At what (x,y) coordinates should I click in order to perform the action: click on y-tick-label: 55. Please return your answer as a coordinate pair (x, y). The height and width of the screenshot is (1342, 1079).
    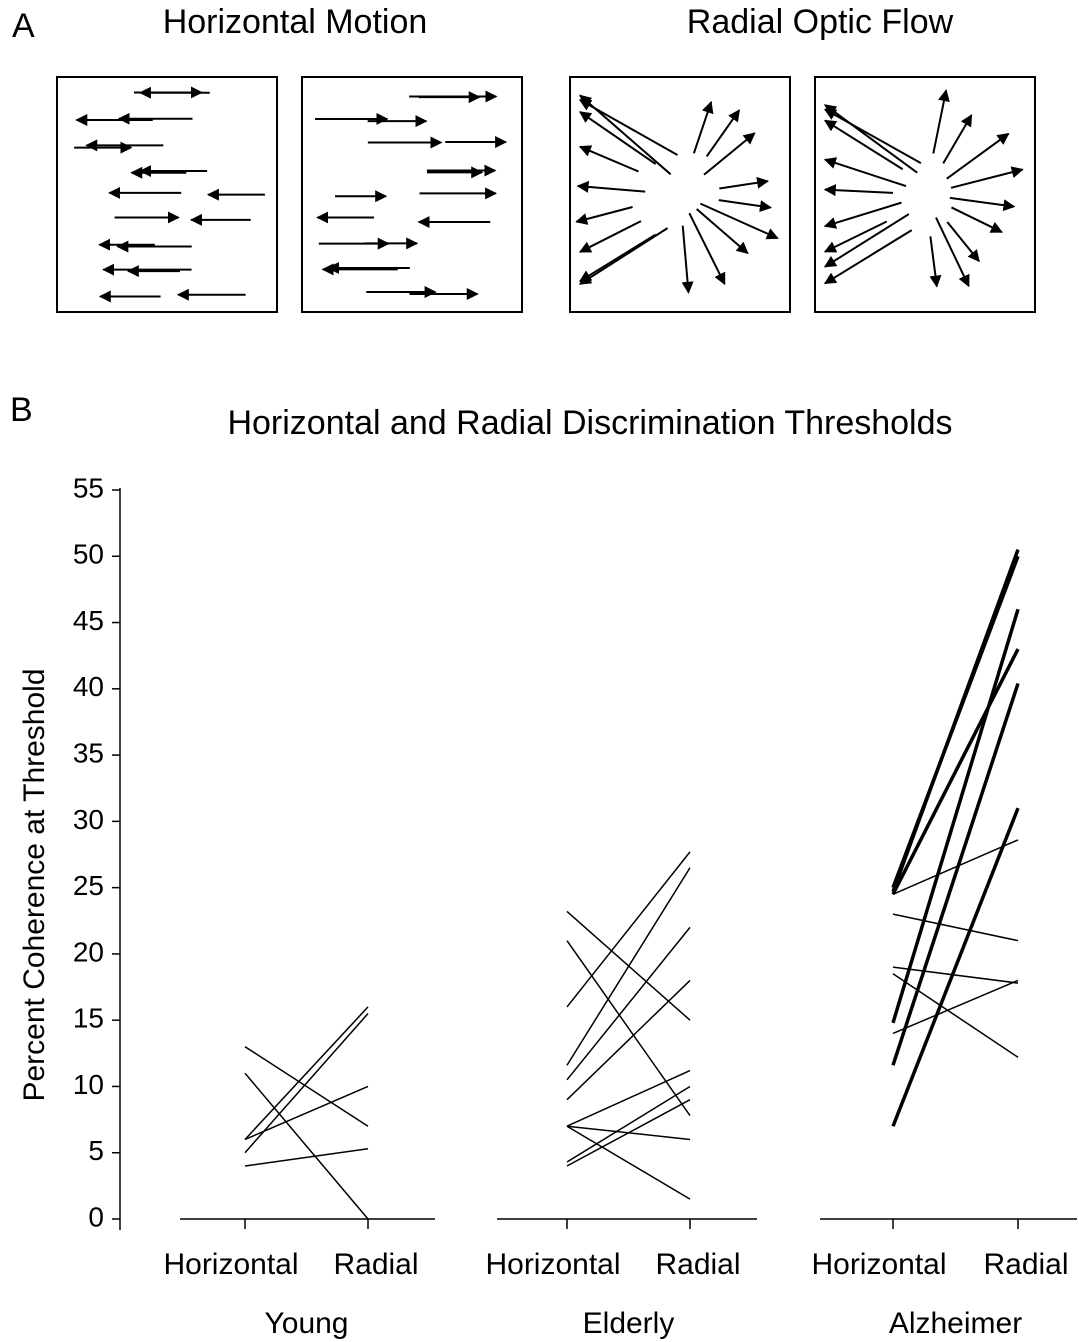
    Looking at the image, I should click on (88, 487).